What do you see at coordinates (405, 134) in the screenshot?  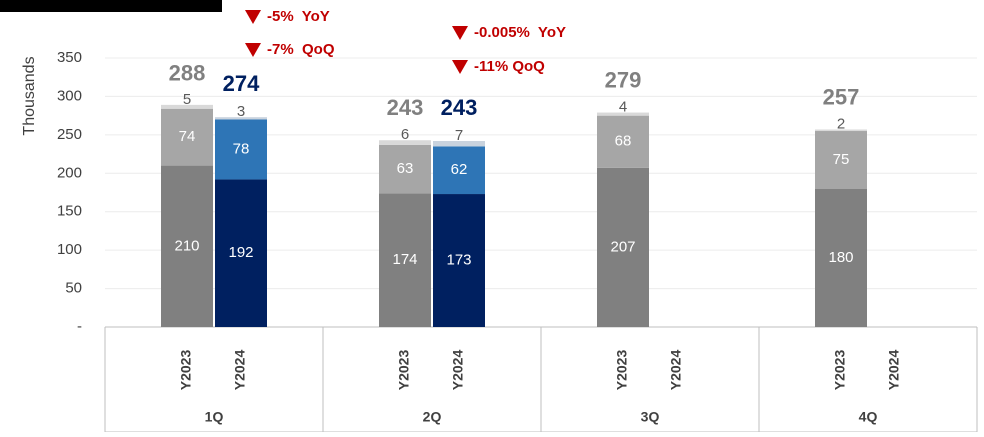 I see `data-label: 6` at bounding box center [405, 134].